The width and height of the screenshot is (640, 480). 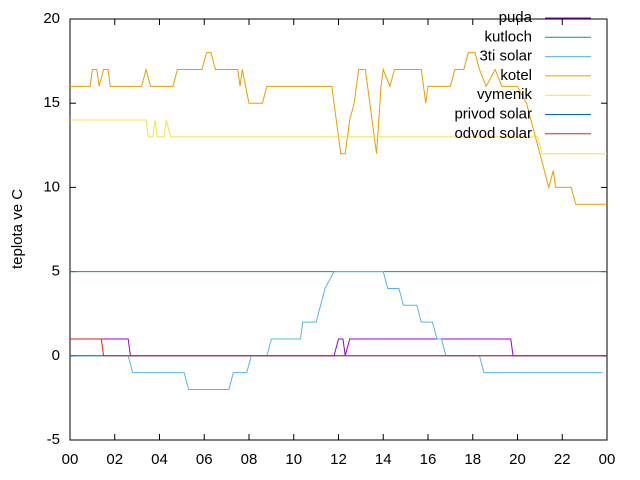 What do you see at coordinates (562, 459) in the screenshot?
I see `x-tick-label: 22` at bounding box center [562, 459].